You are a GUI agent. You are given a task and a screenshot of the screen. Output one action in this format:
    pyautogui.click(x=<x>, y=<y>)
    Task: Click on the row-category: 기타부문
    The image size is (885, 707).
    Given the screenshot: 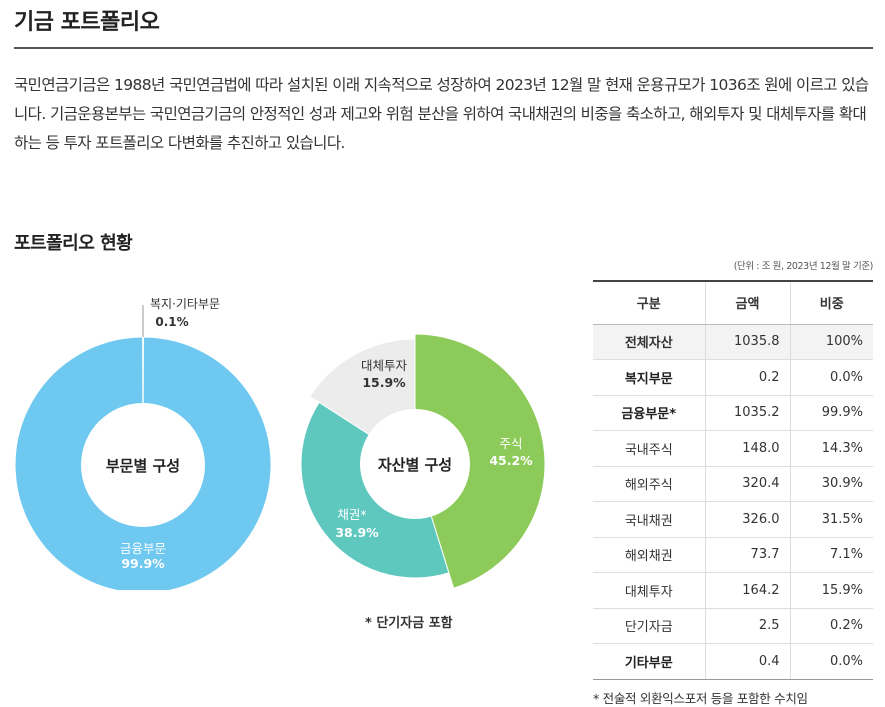 What is the action you would take?
    pyautogui.click(x=649, y=661)
    